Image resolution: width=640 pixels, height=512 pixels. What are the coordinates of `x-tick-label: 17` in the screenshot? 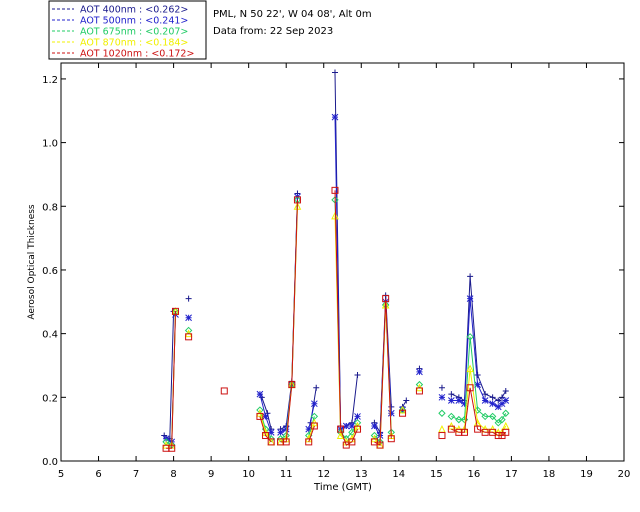 It's located at (511, 474).